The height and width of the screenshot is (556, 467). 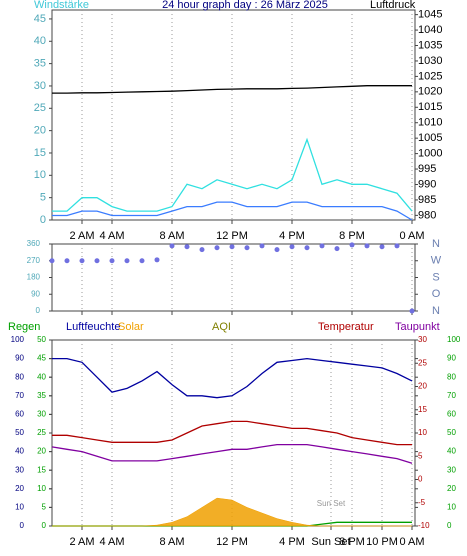 What do you see at coordinates (430, 123) in the screenshot?
I see `y-tick-label: 1010` at bounding box center [430, 123].